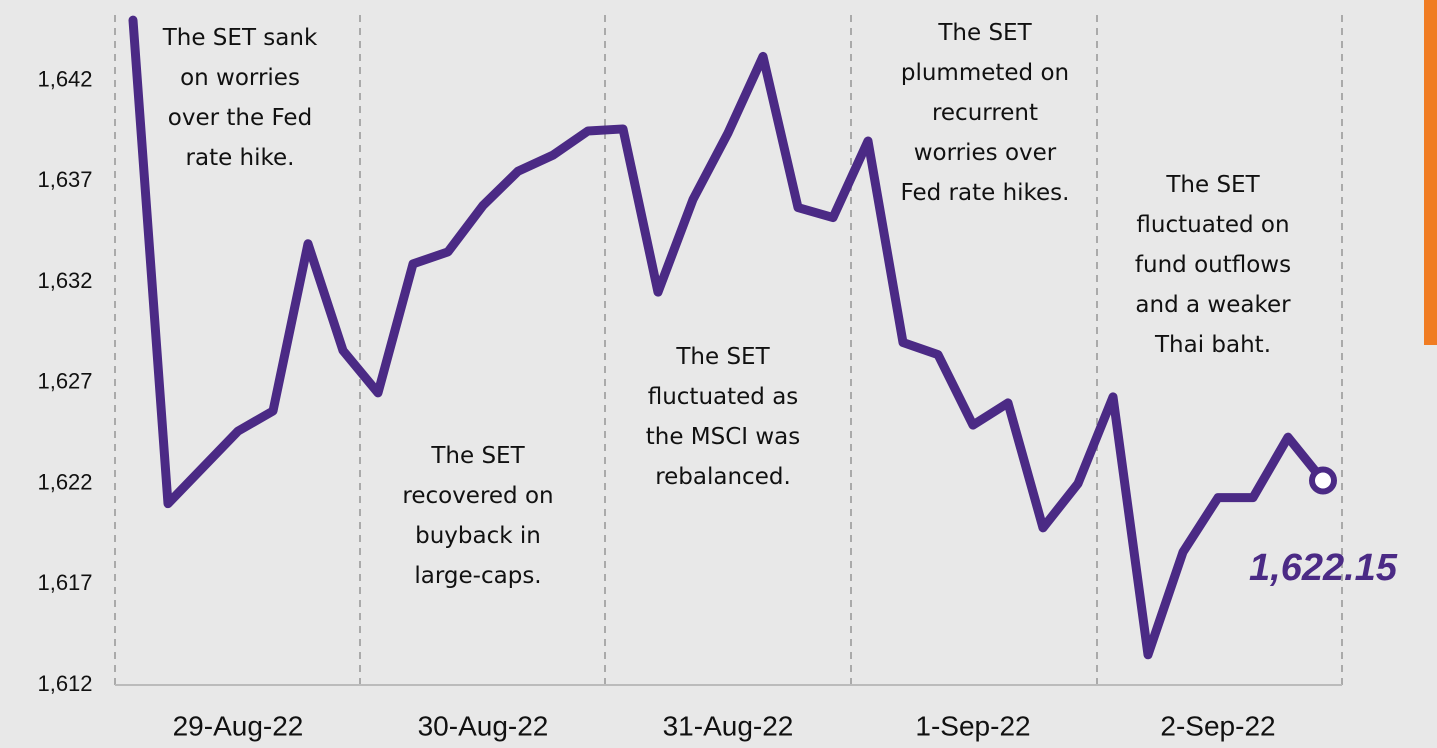 The height and width of the screenshot is (748, 1437). What do you see at coordinates (723, 397) in the screenshot?
I see `annotation-line: fluctuated as` at bounding box center [723, 397].